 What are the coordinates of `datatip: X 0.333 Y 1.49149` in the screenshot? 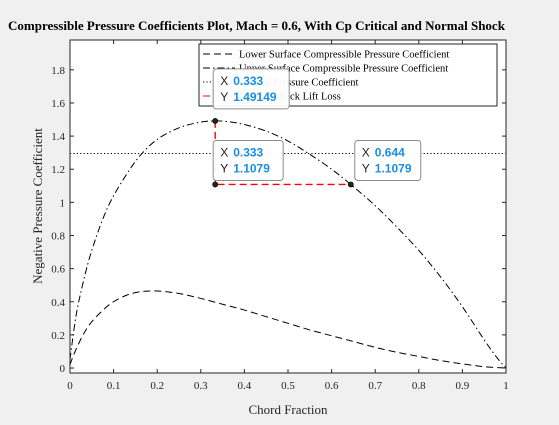 It's located at (251, 89).